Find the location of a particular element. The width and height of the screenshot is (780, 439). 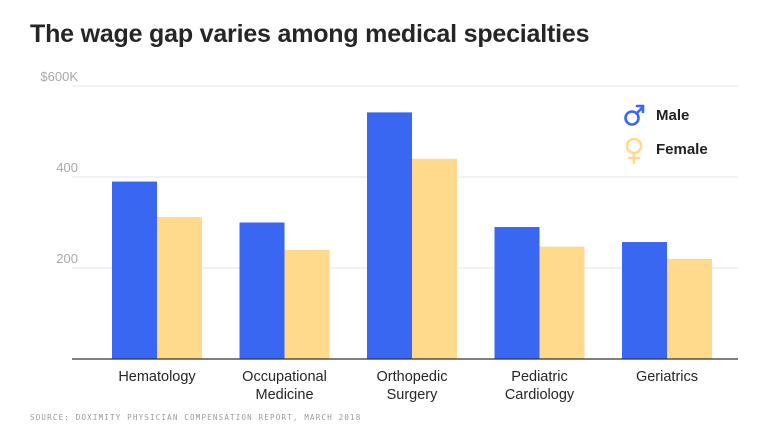

x-tick-label: Geriatrics is located at coordinates (667, 377).